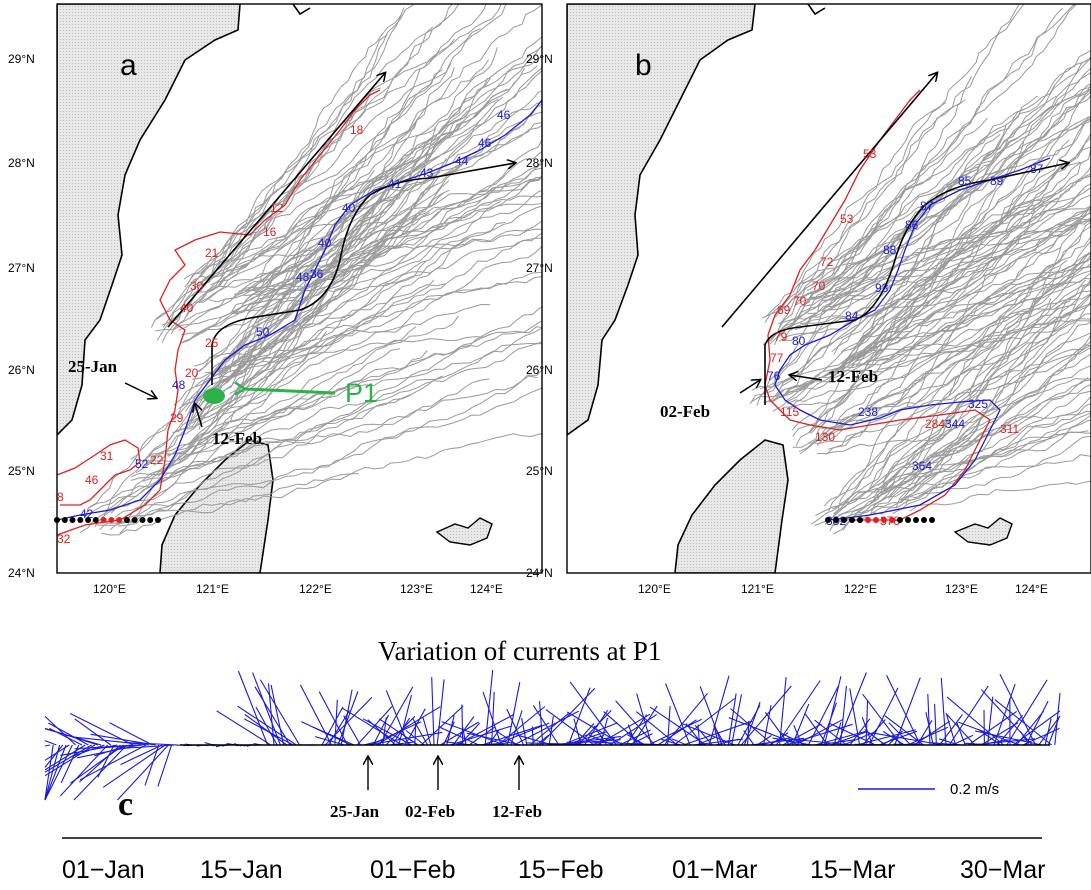  I want to click on blue-day-label: 42, so click(87, 514).